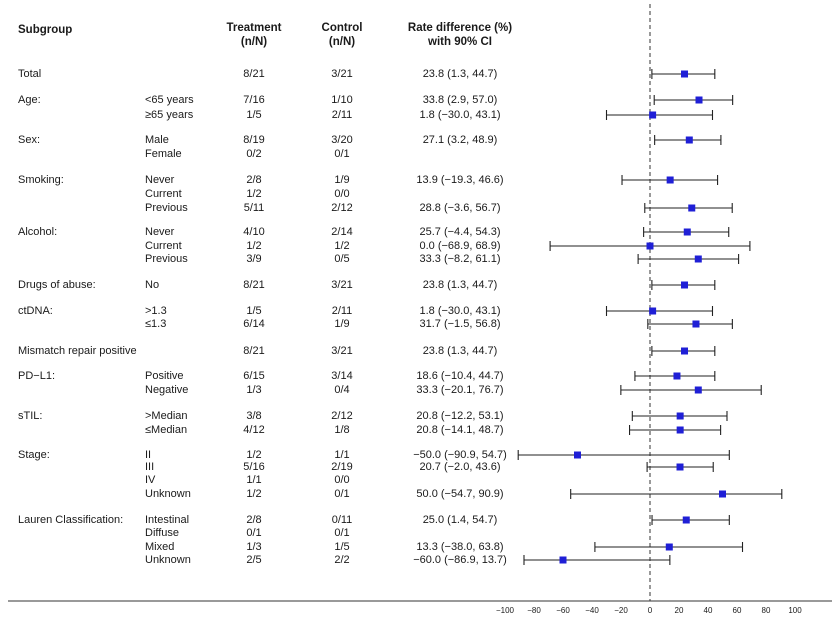  I want to click on row-rate-difference: 18.6 (−10.4, 44.7), so click(459, 376).